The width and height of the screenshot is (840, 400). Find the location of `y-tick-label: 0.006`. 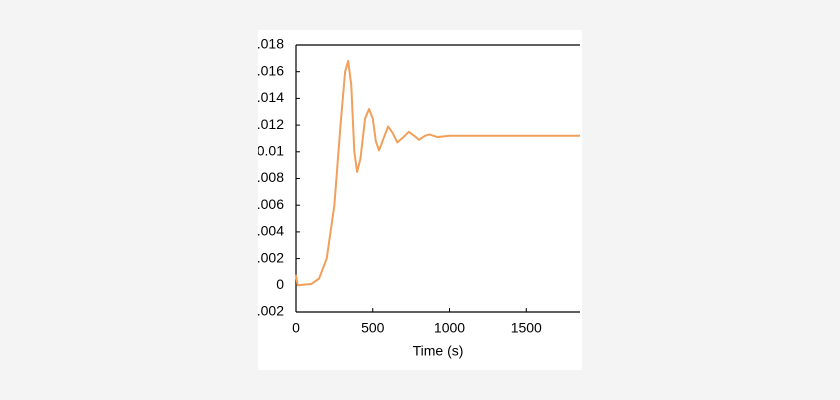

y-tick-label: 0.006 is located at coordinates (266, 204).